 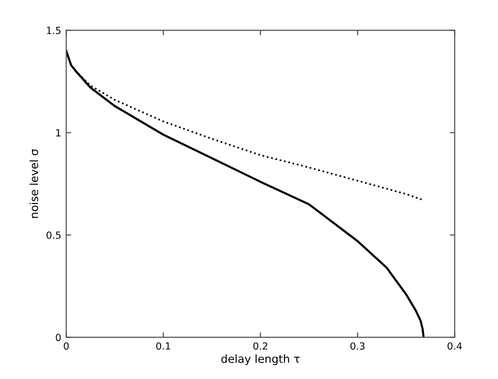 I want to click on y-tick-label: 0, so click(x=58, y=338).